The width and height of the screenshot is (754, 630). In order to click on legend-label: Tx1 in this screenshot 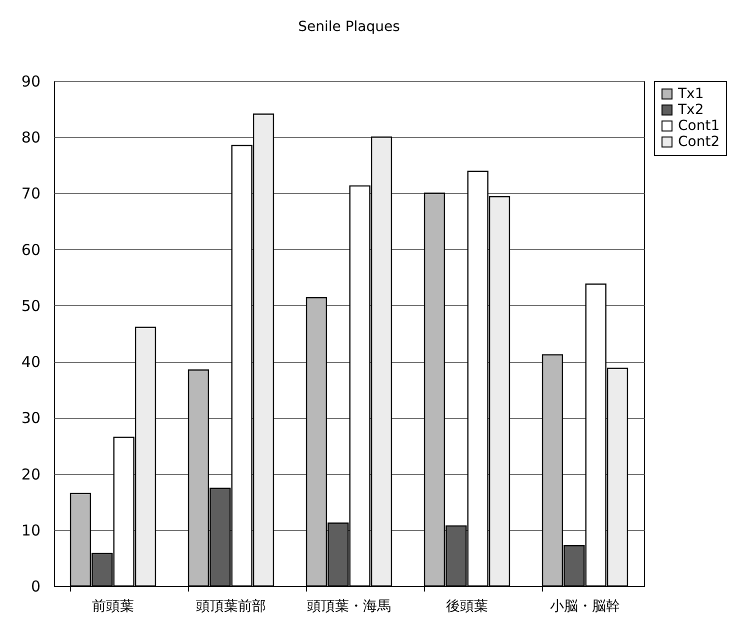, I will do `click(690, 94)`.